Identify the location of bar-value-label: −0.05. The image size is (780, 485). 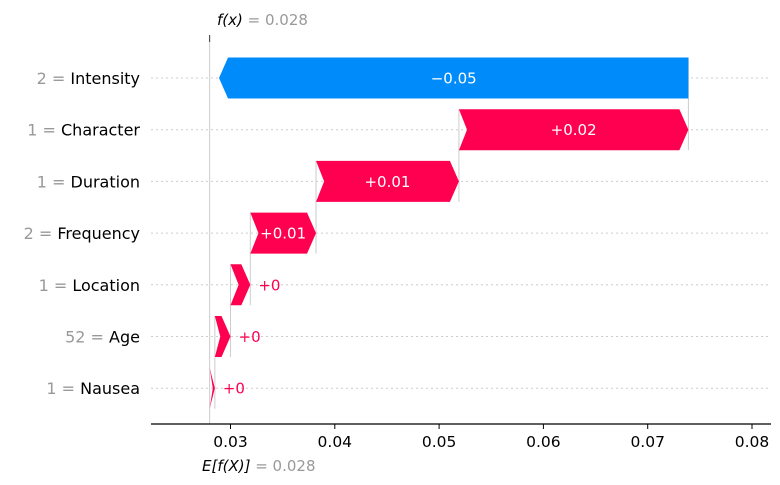
(454, 79).